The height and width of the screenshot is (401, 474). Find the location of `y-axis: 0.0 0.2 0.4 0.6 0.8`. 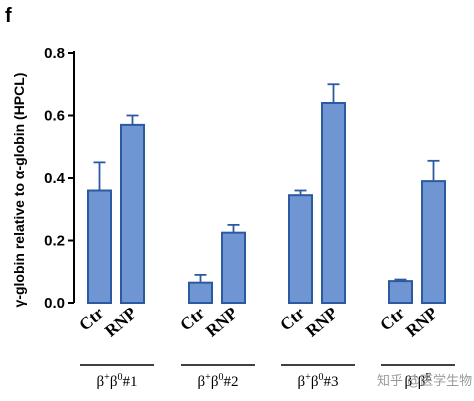

y-axis: 0.0 0.2 0.4 0.6 0.8 is located at coordinates (59, 178).